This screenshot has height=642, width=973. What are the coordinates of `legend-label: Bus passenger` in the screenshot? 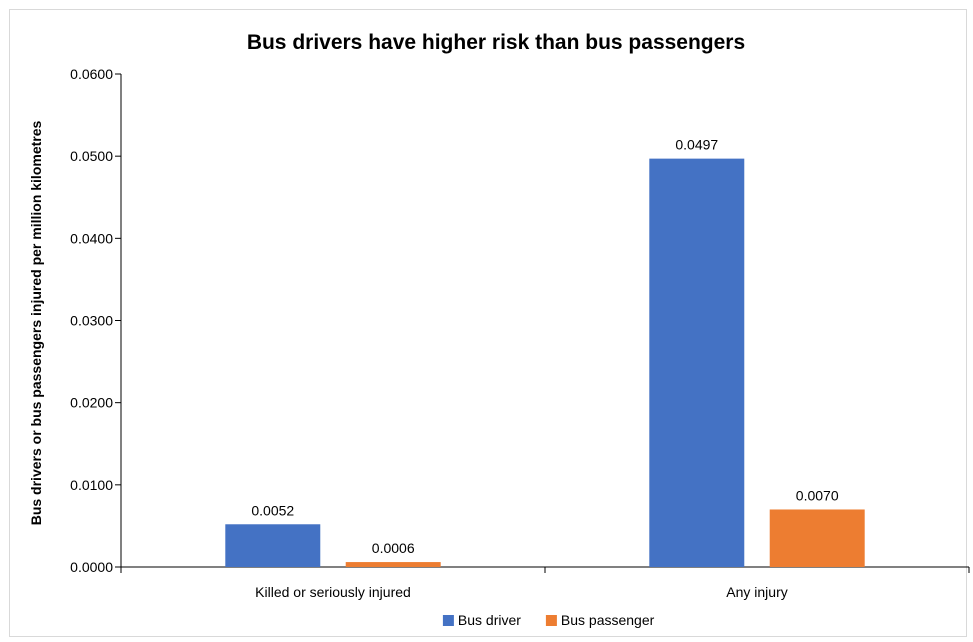 It's located at (608, 620).